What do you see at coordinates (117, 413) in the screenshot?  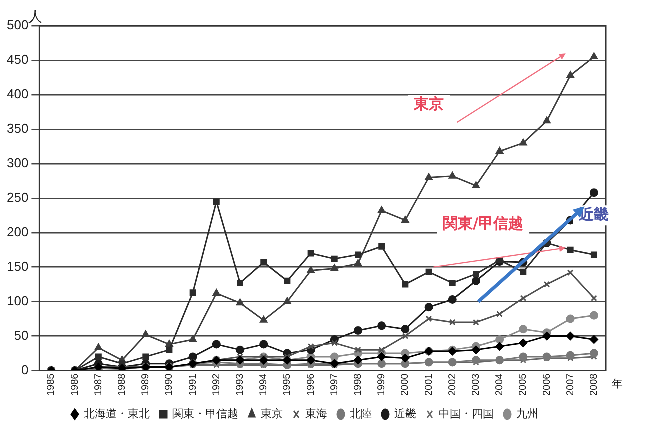 I see `legend-label: 北海道・東北` at bounding box center [117, 413].